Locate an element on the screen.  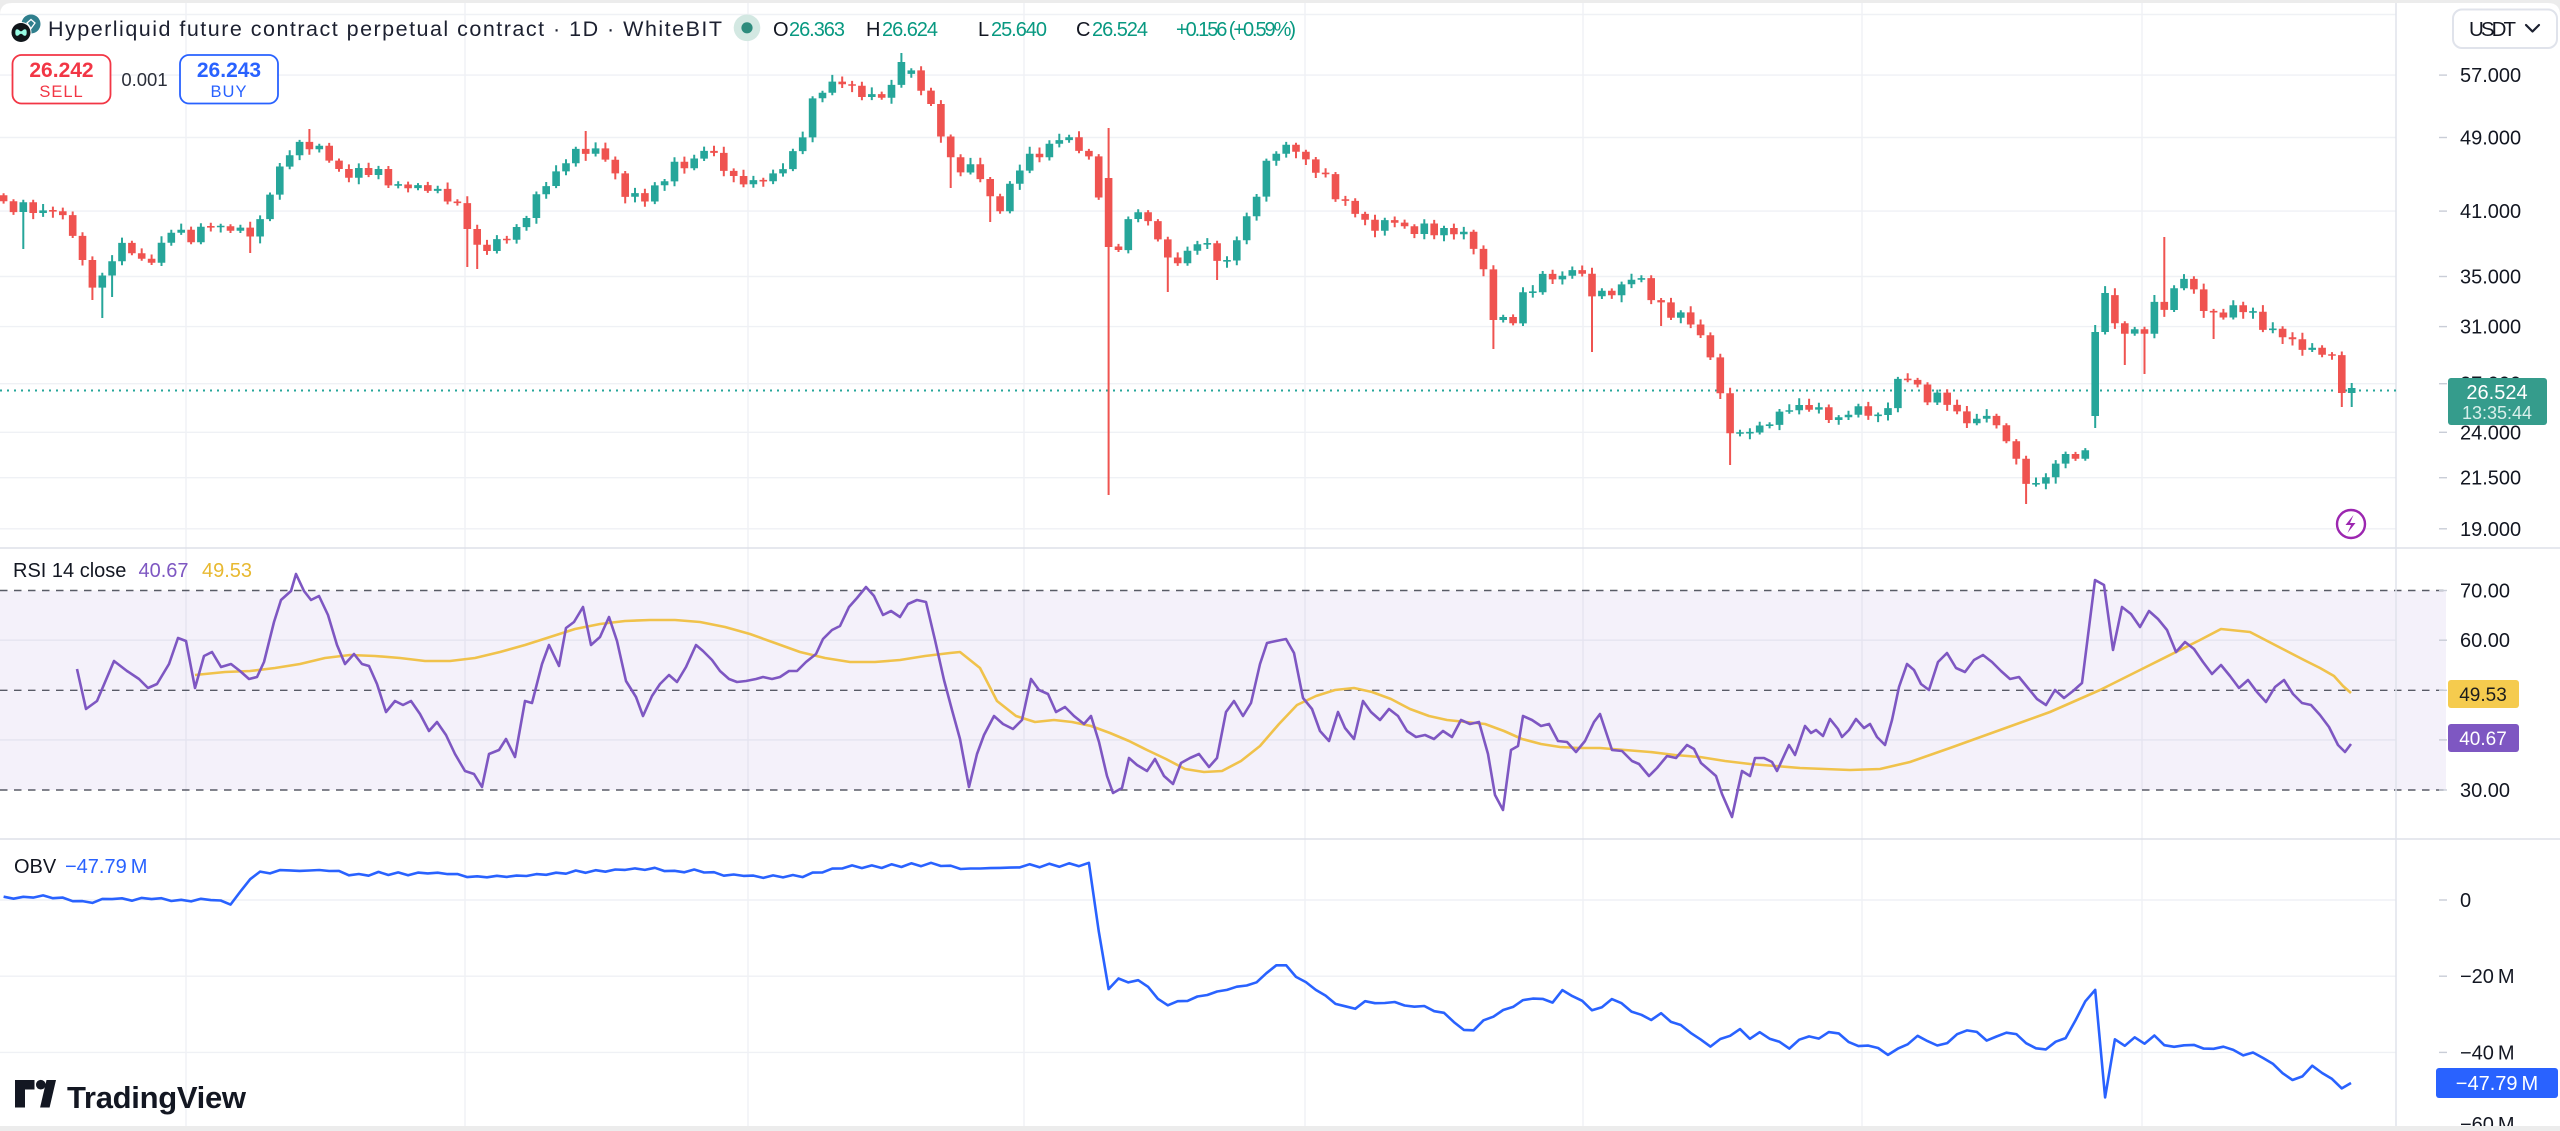
svg-text: 35.000 is located at coordinates (2490, 277).